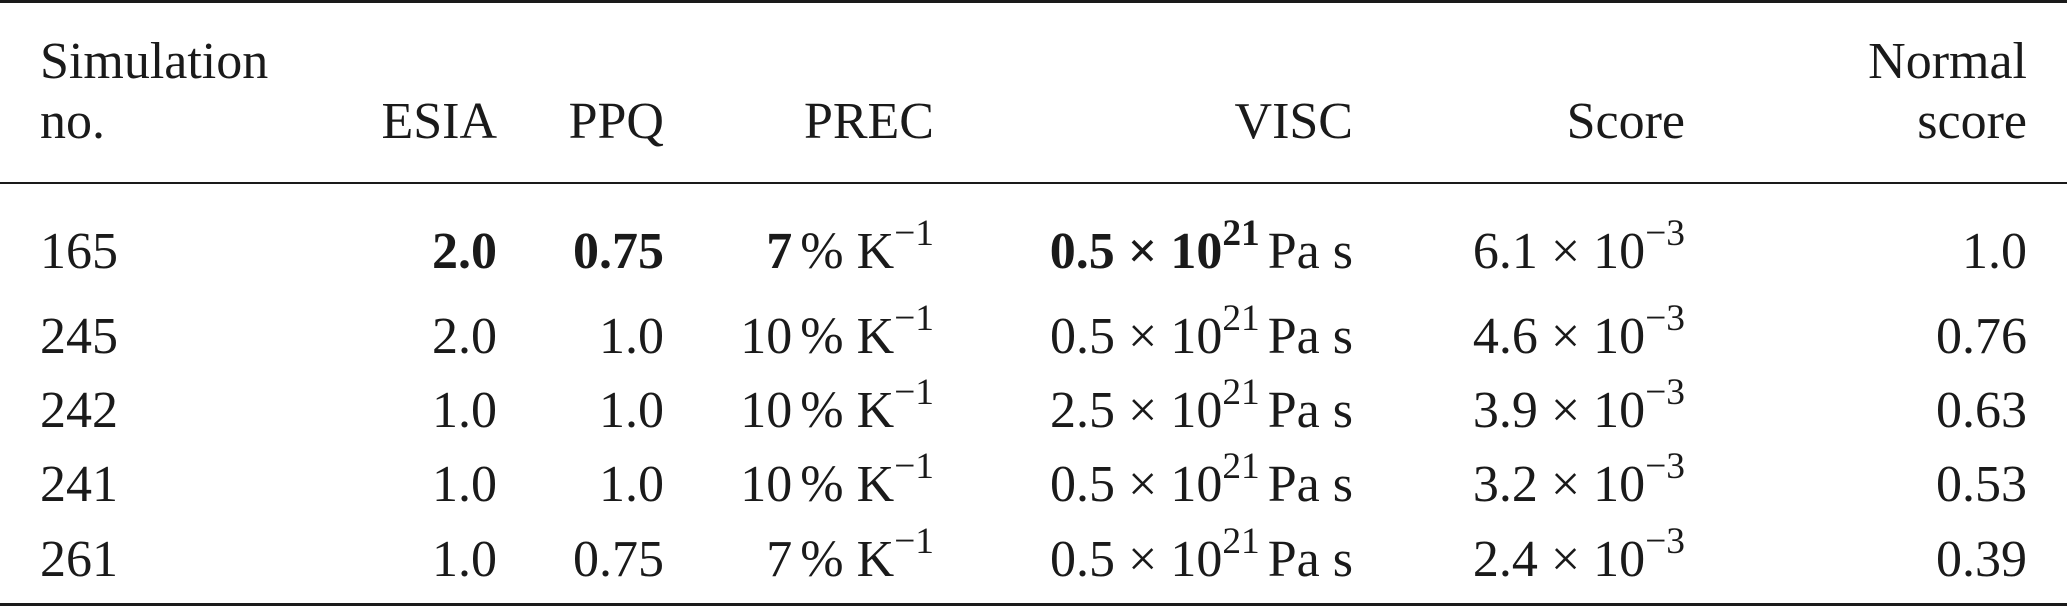 This screenshot has width=2067, height=607. What do you see at coordinates (439, 121) in the screenshot?
I see `header-esia-label: ESIA` at bounding box center [439, 121].